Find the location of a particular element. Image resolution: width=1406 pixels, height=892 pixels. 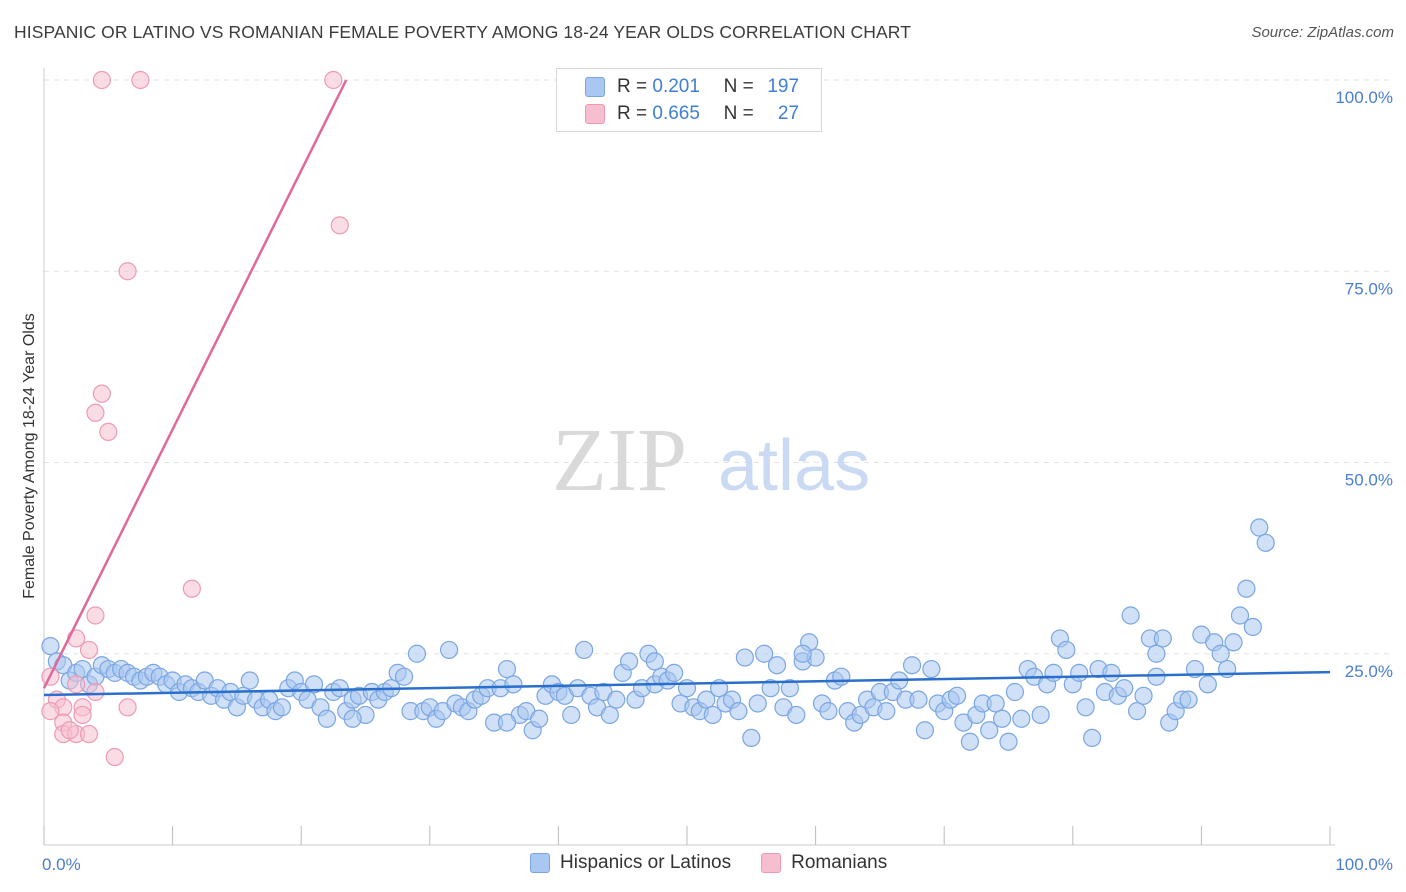

legend-r-value: 0.665 is located at coordinates (676, 113).